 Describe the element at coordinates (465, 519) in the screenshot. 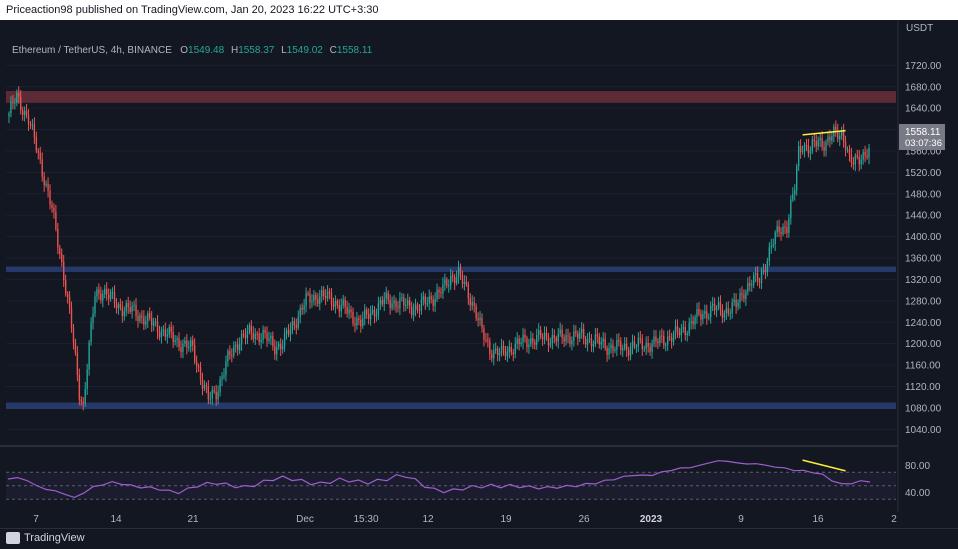

I see `time-axis: 7 14 21 Dec 15:30 12 19 26 2023 9 16 2` at that location.